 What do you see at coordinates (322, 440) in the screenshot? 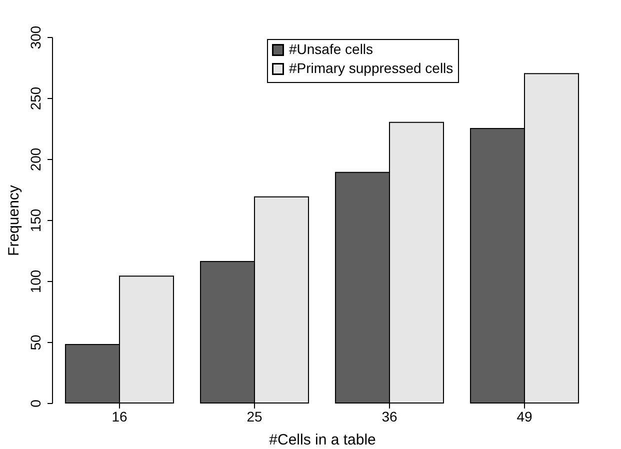
I see `x-axis-title: #Cells in a table` at bounding box center [322, 440].